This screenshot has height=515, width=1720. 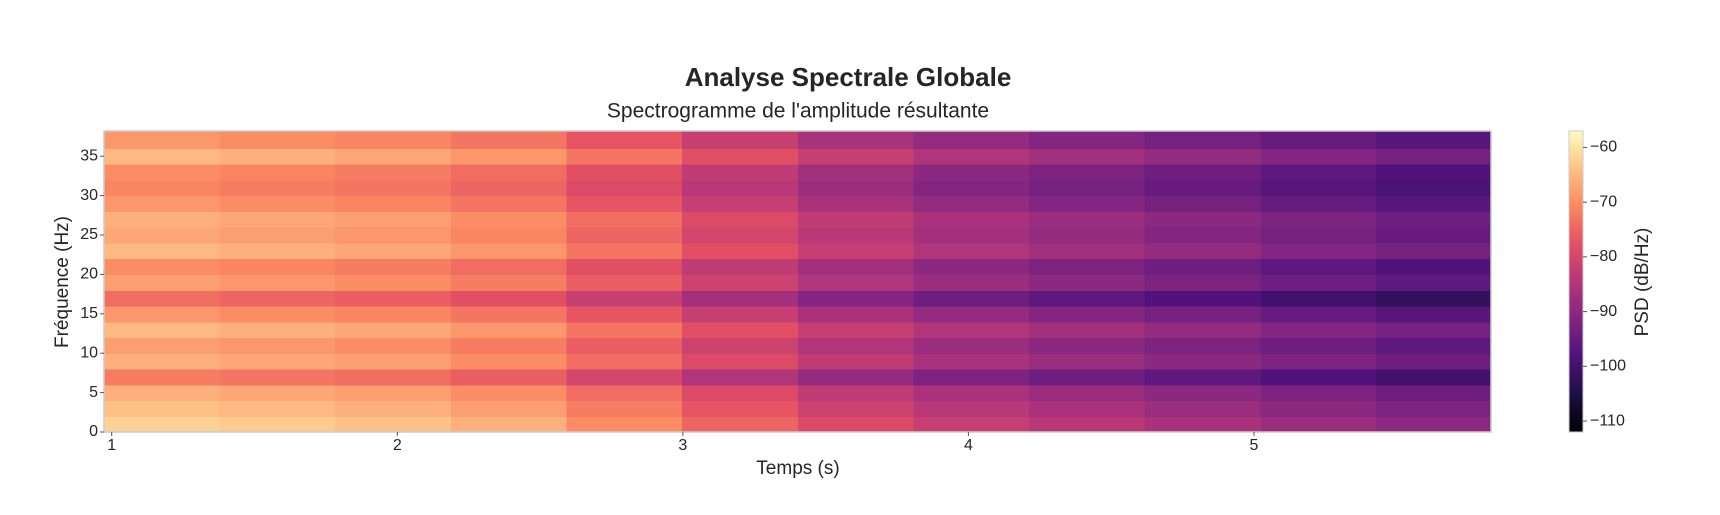 I want to click on colorbar-tick-label: −90, so click(x=1603, y=311).